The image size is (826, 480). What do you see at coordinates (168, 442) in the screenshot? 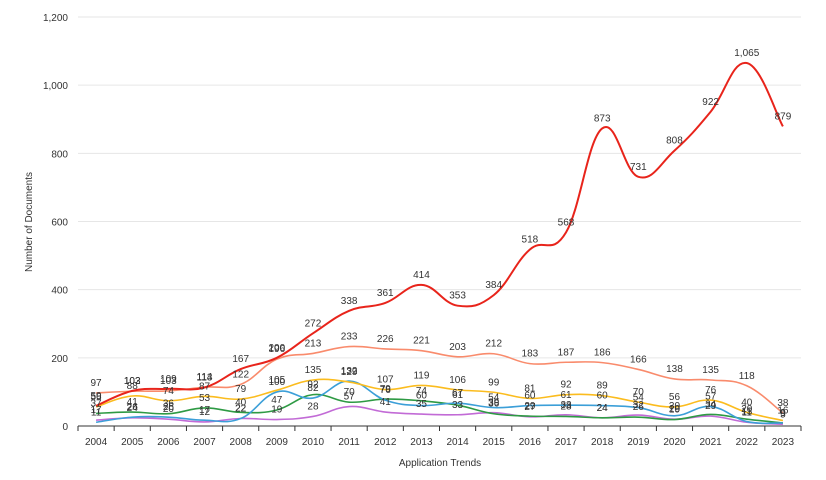
I see `x-tick-label: 2006` at bounding box center [168, 442].